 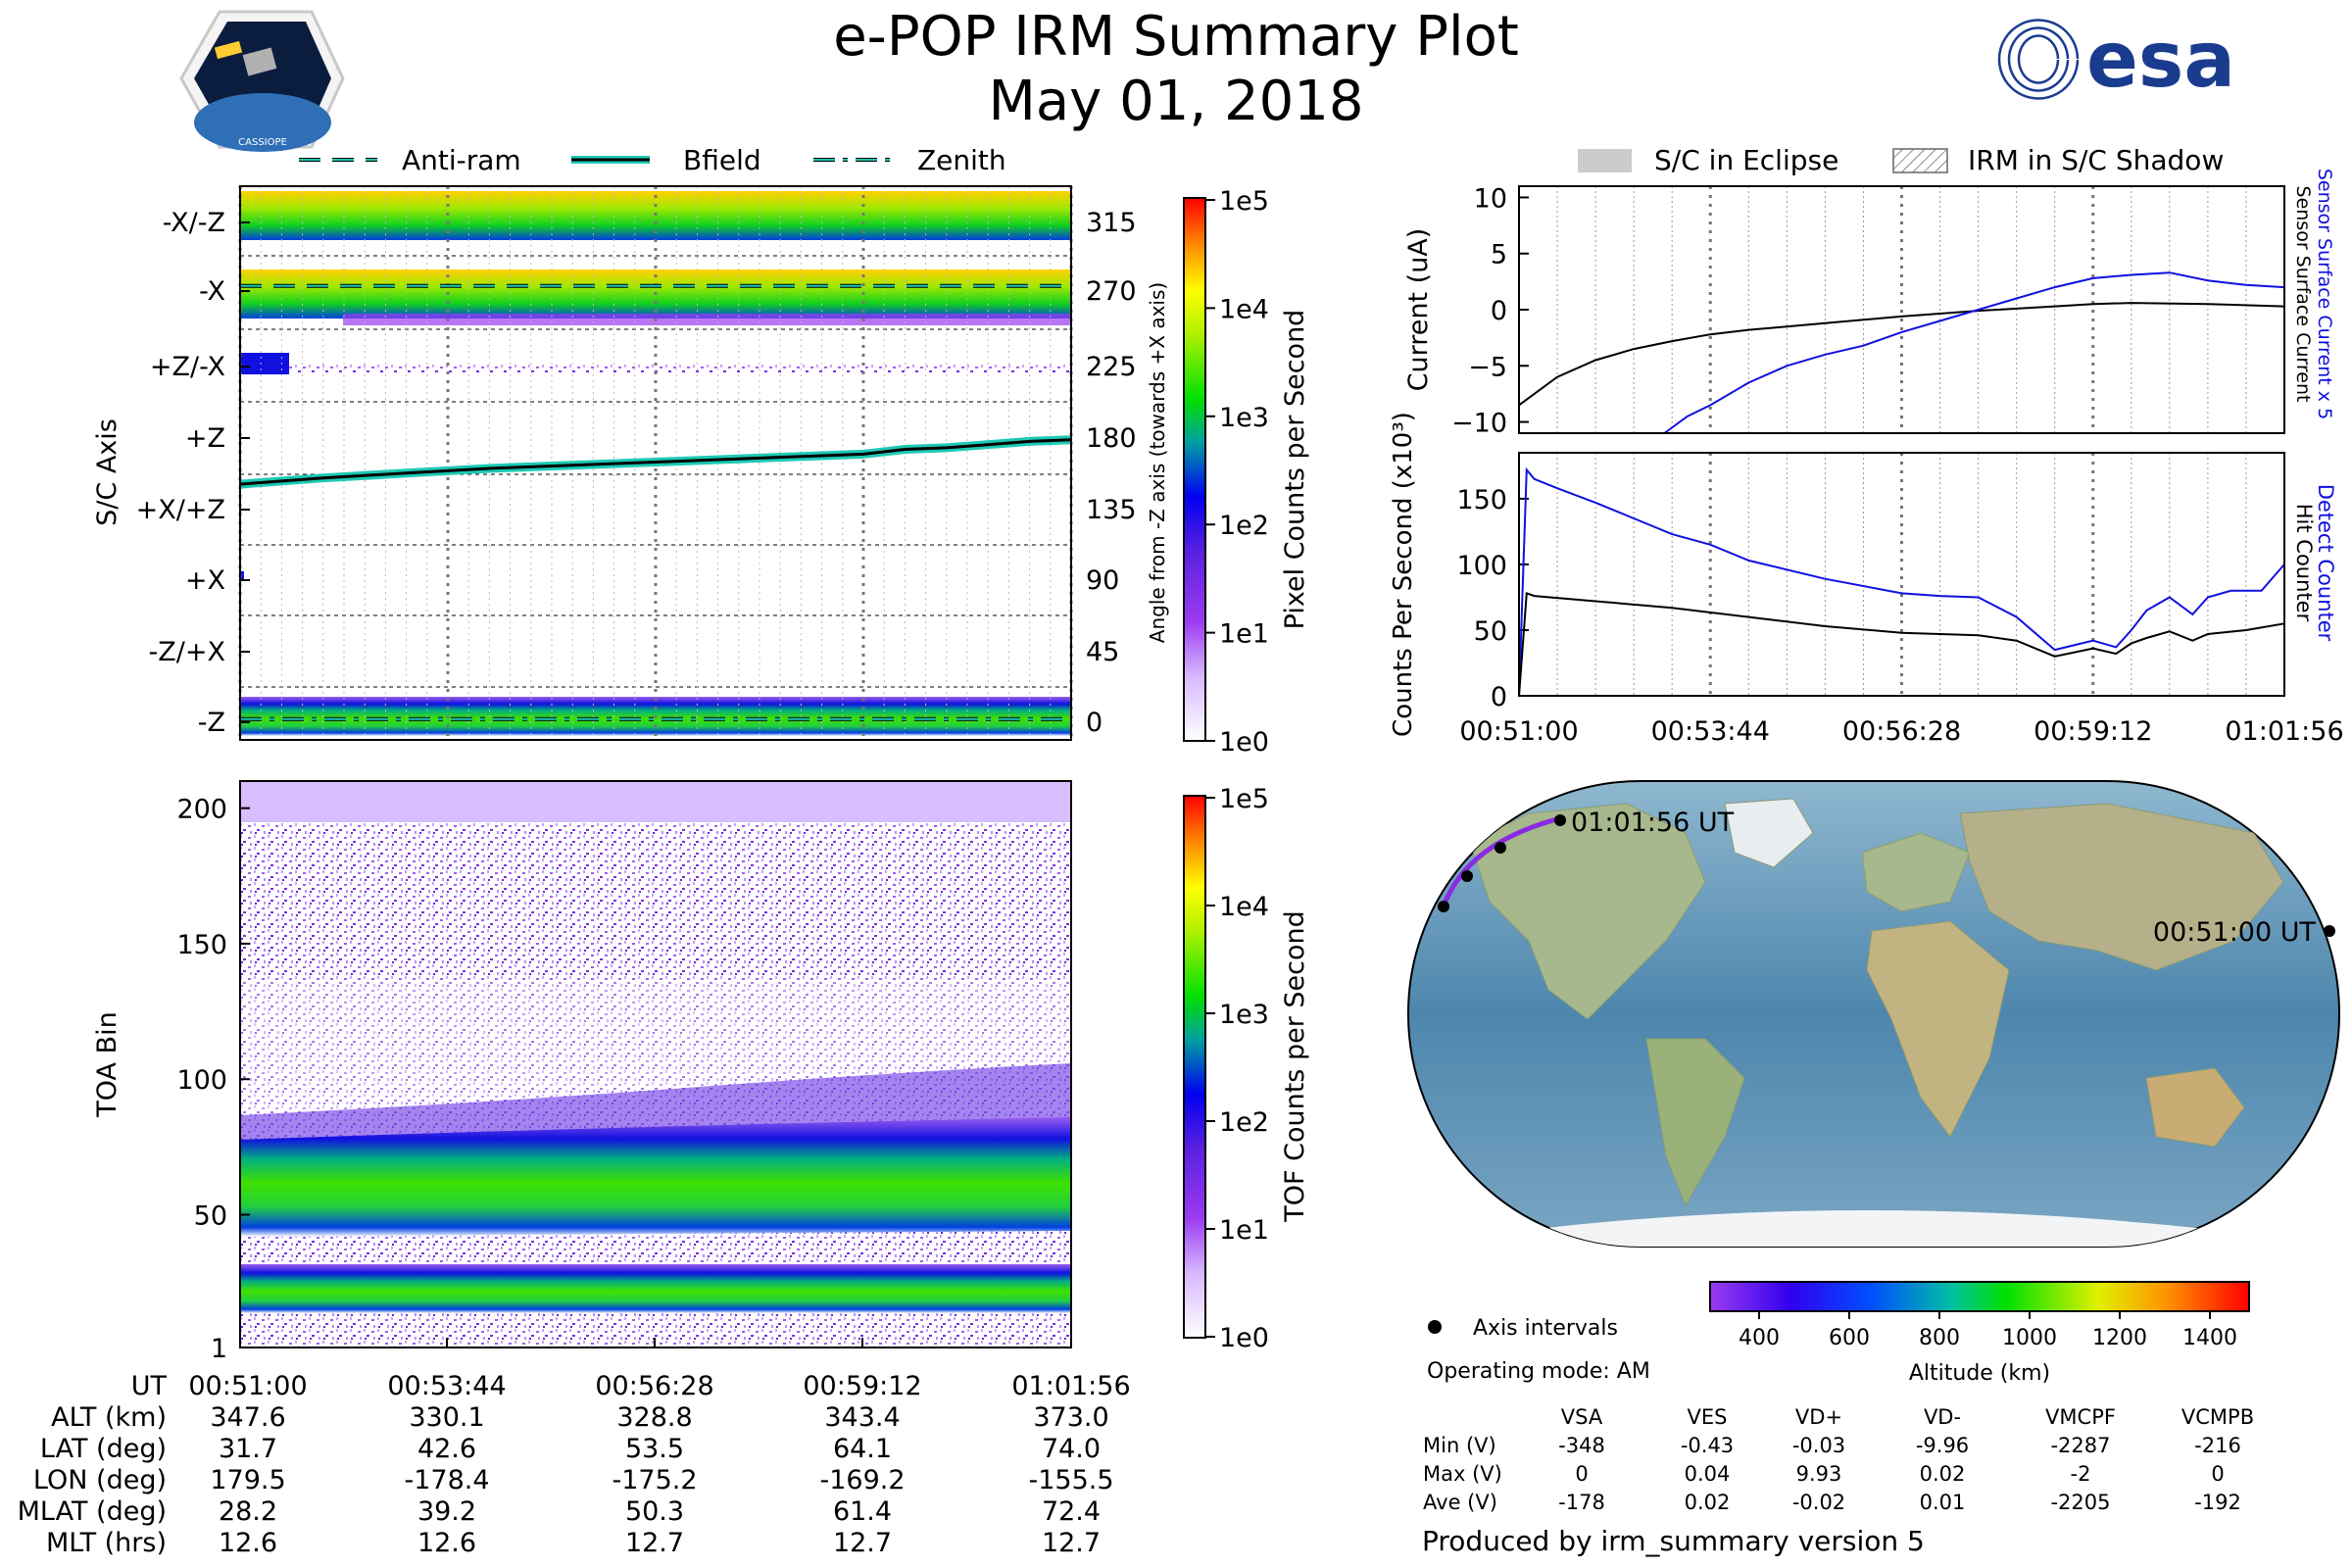 I want to click on orbit-cell: 00:53:44, so click(x=446, y=1386).